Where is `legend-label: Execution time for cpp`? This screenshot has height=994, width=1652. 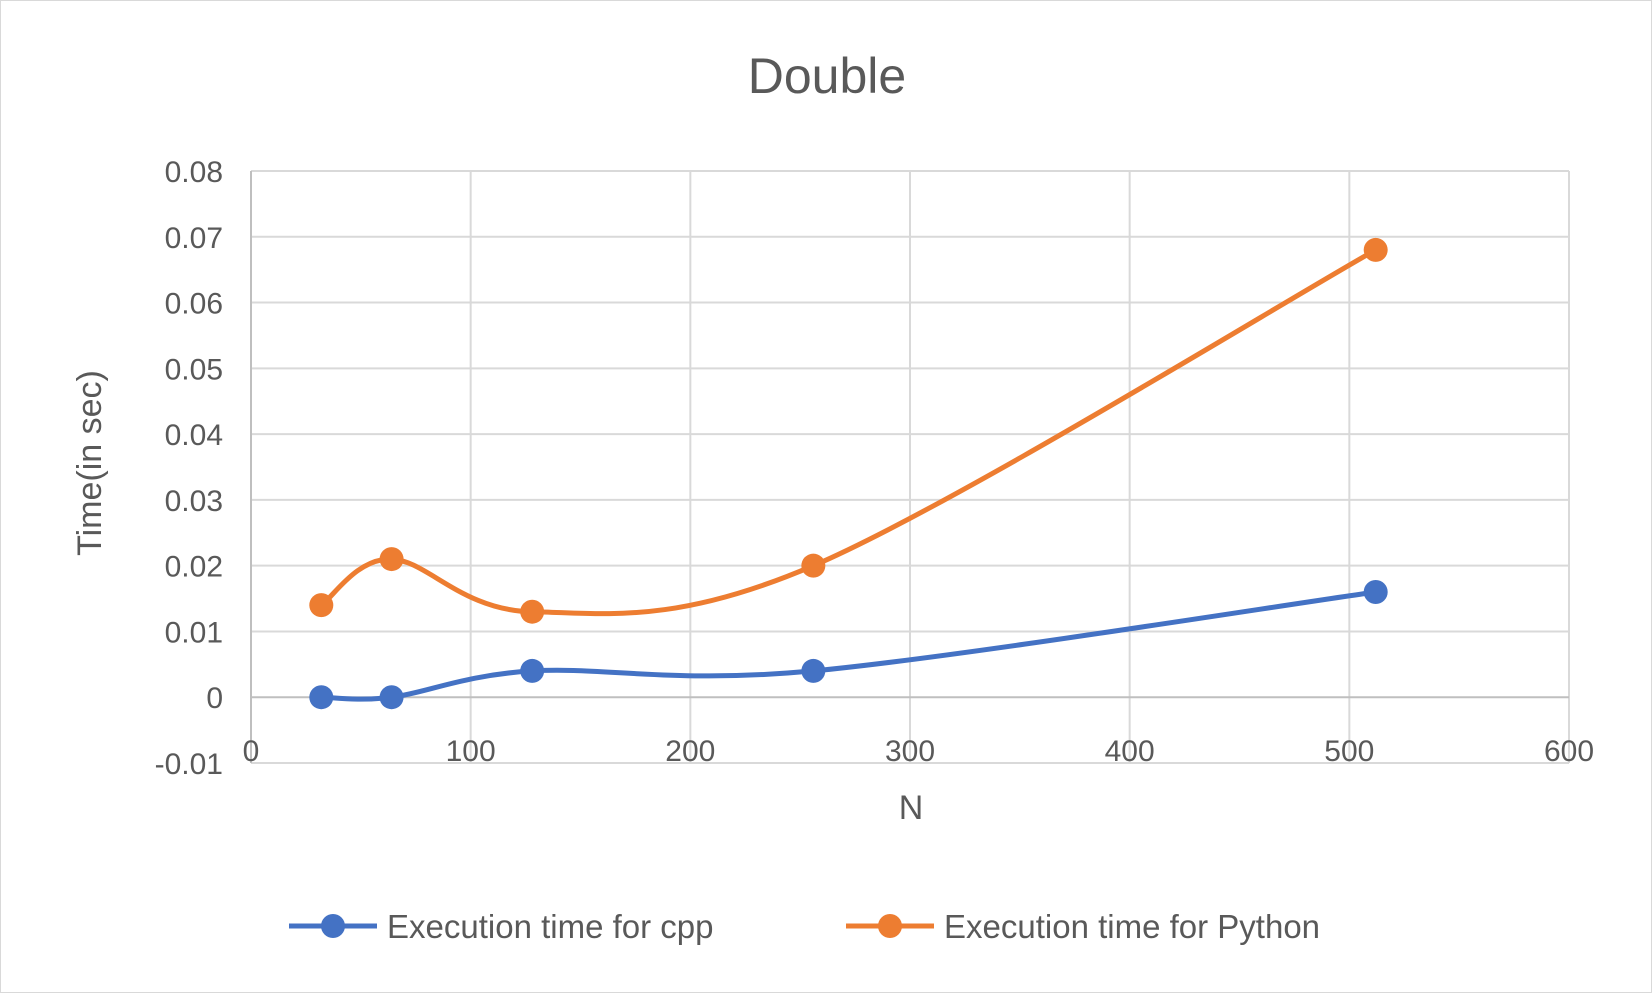
legend-label: Execution time for cpp is located at coordinates (550, 926).